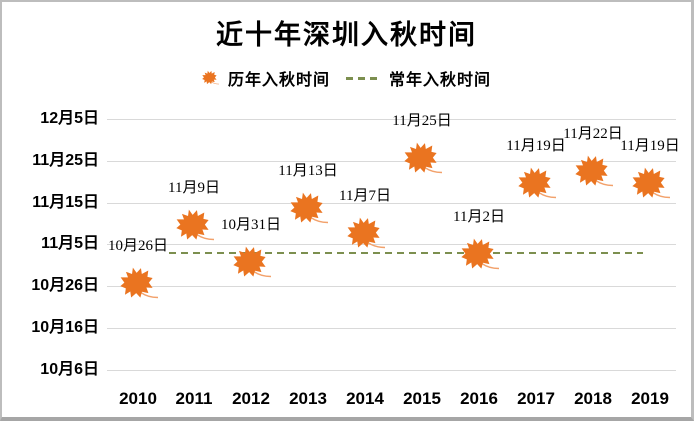  What do you see at coordinates (278, 80) in the screenshot?
I see `legend-label-historical: 历年入秋时间` at bounding box center [278, 80].